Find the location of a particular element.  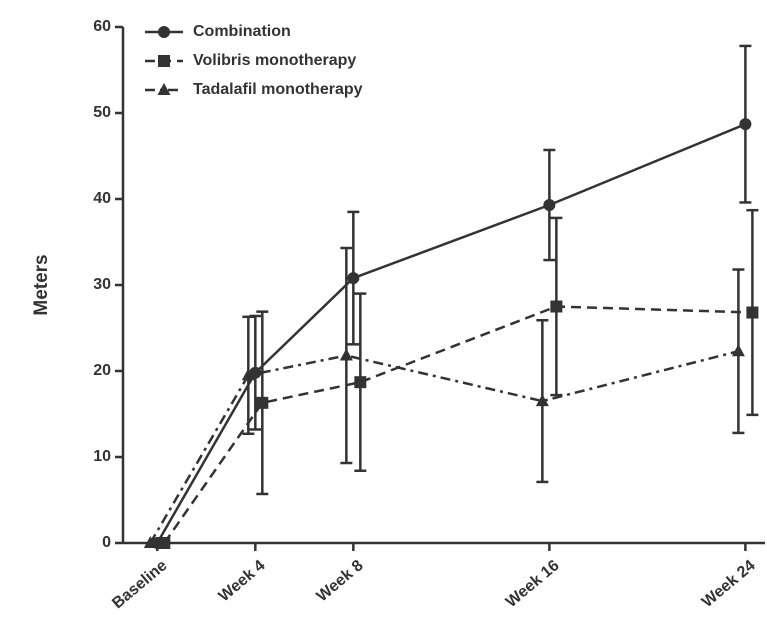

y-tick-label: 50 is located at coordinates (102, 112).